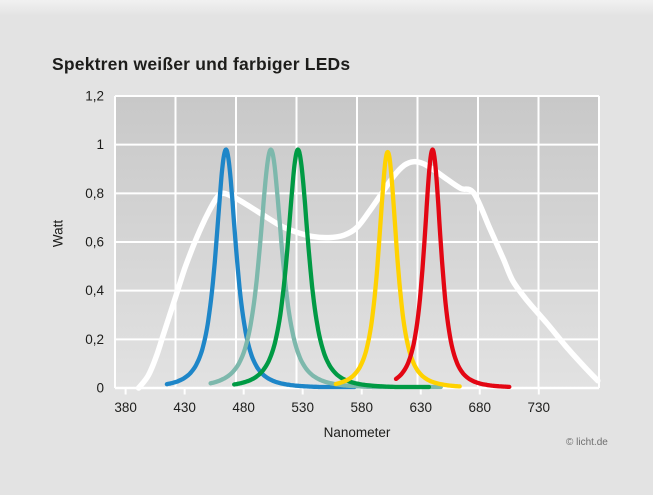 The width and height of the screenshot is (653, 495). What do you see at coordinates (94, 193) in the screenshot?
I see `y-tick-label: 0,8` at bounding box center [94, 193].